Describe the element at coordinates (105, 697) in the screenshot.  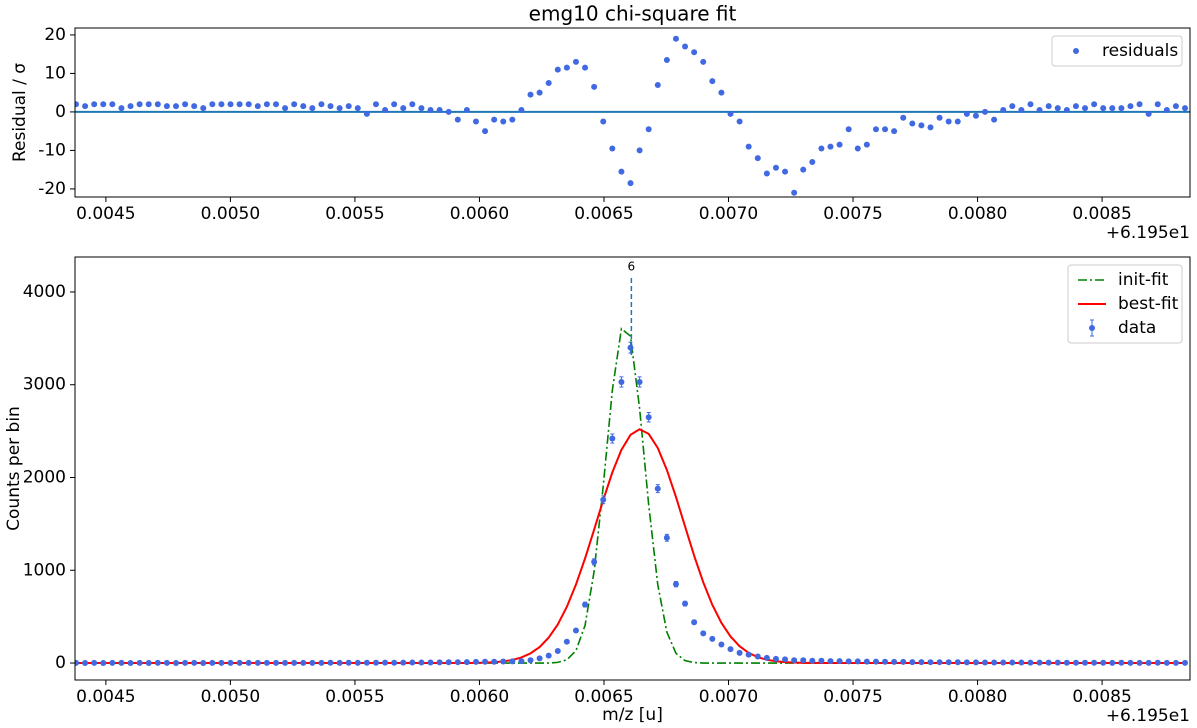
I see `x-tick-label: 0.0045` at that location.